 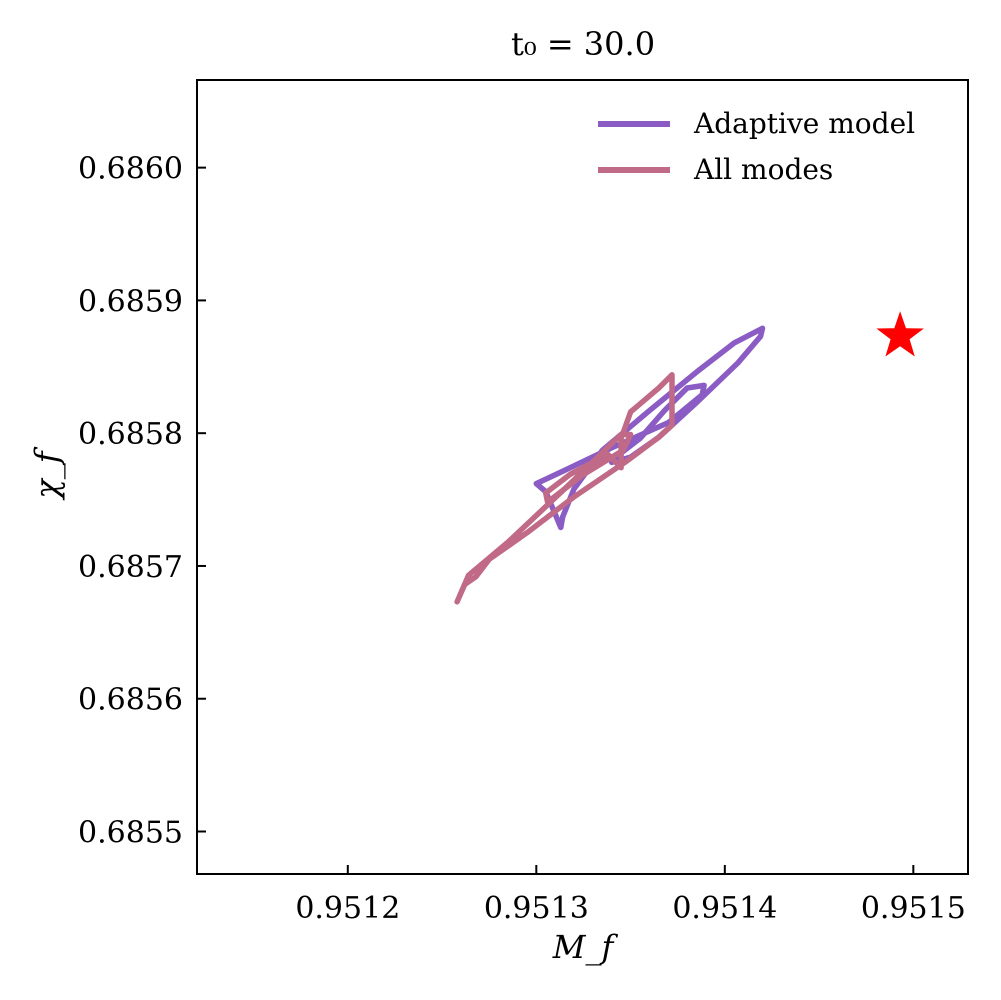 I want to click on x-tick-label-1: 0.9513, so click(x=536, y=908).